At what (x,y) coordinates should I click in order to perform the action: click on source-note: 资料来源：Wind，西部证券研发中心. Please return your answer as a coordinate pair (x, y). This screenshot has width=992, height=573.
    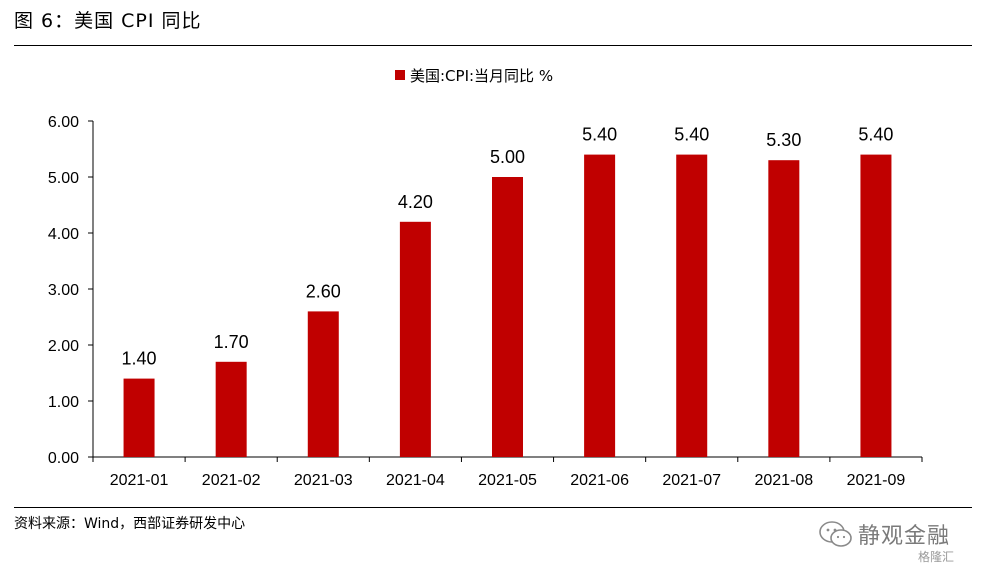
    Looking at the image, I should click on (130, 524).